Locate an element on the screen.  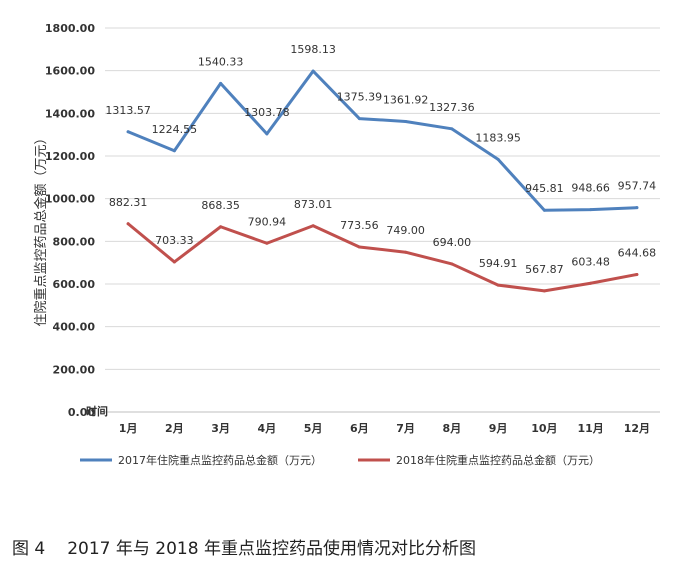
y-tick-label: 1600.00 is located at coordinates (70, 71).